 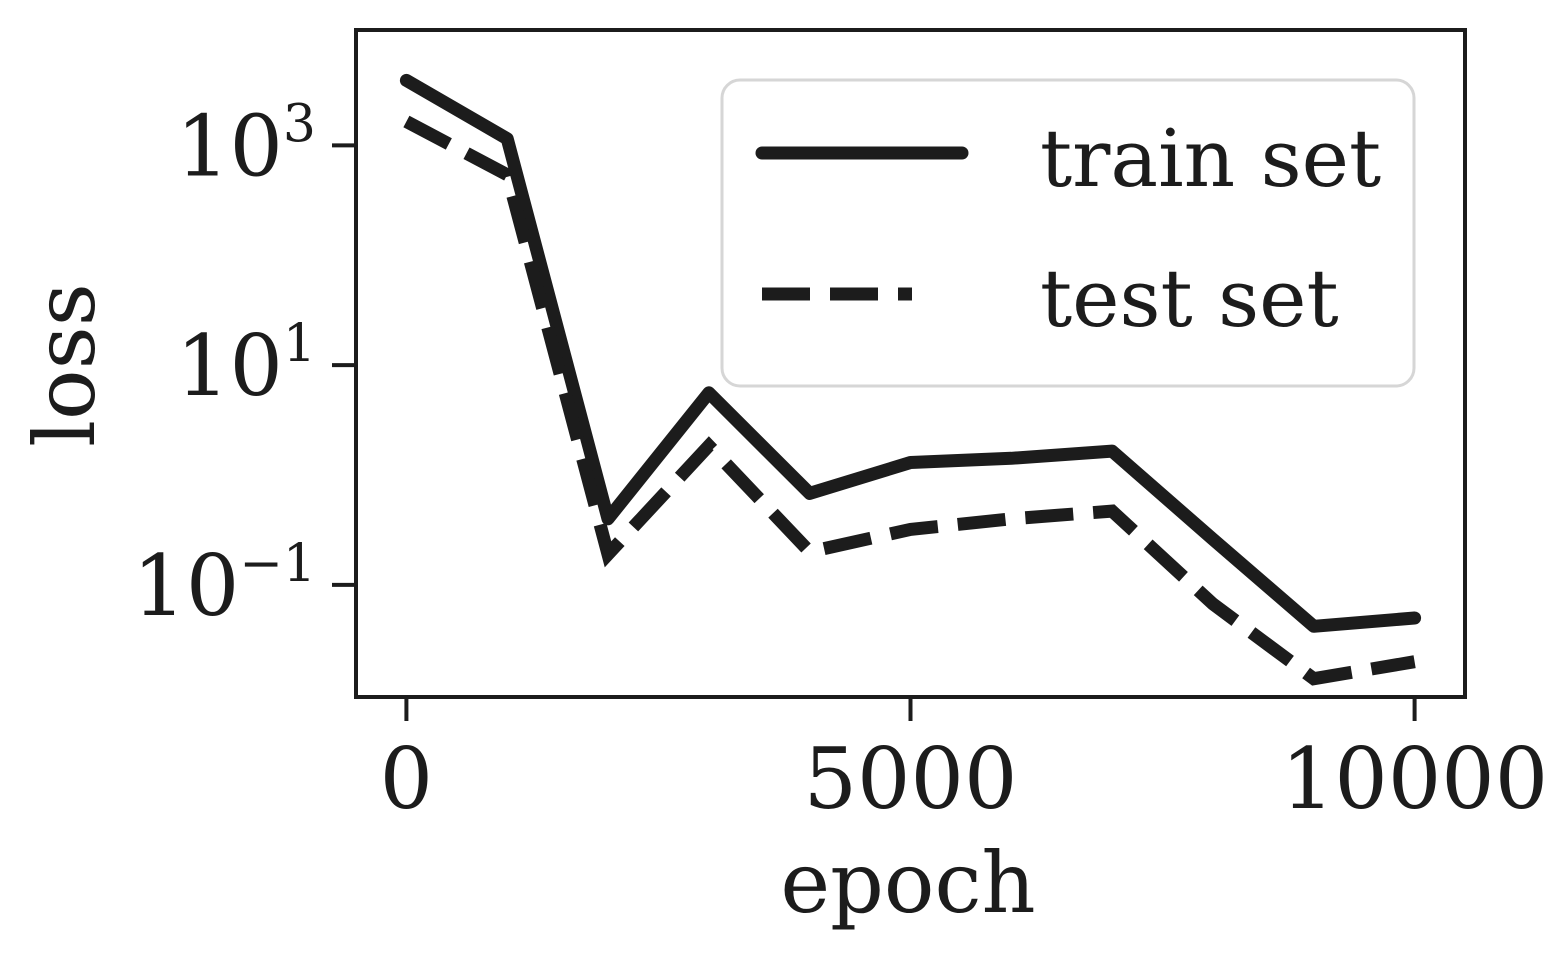 I want to click on y-tick-exponent: 3, so click(x=299, y=124).